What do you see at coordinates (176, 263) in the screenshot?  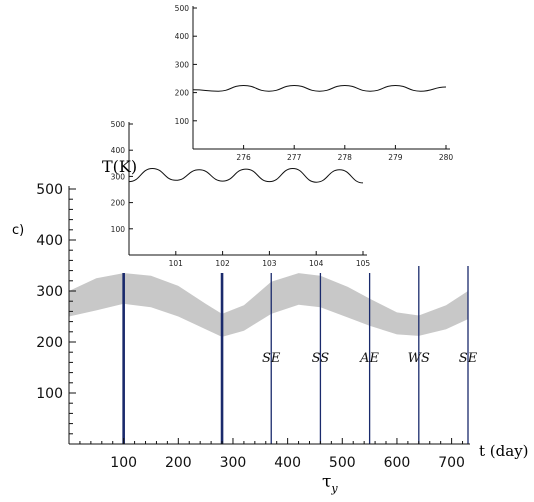 I see `inset-x-tick-label: 101` at bounding box center [176, 263].